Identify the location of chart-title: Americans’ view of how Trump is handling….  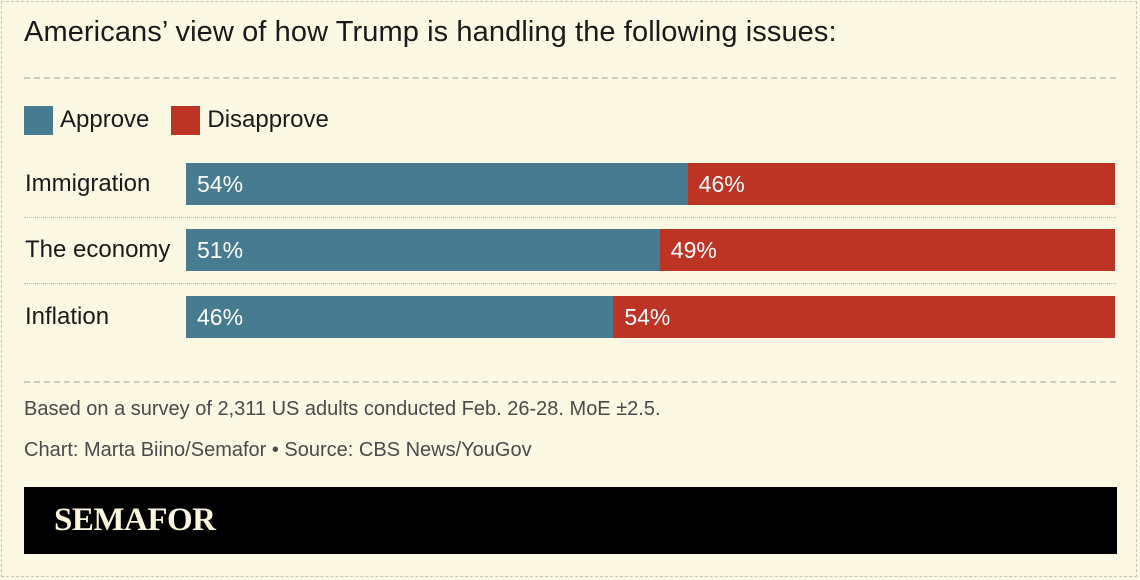
(430, 32).